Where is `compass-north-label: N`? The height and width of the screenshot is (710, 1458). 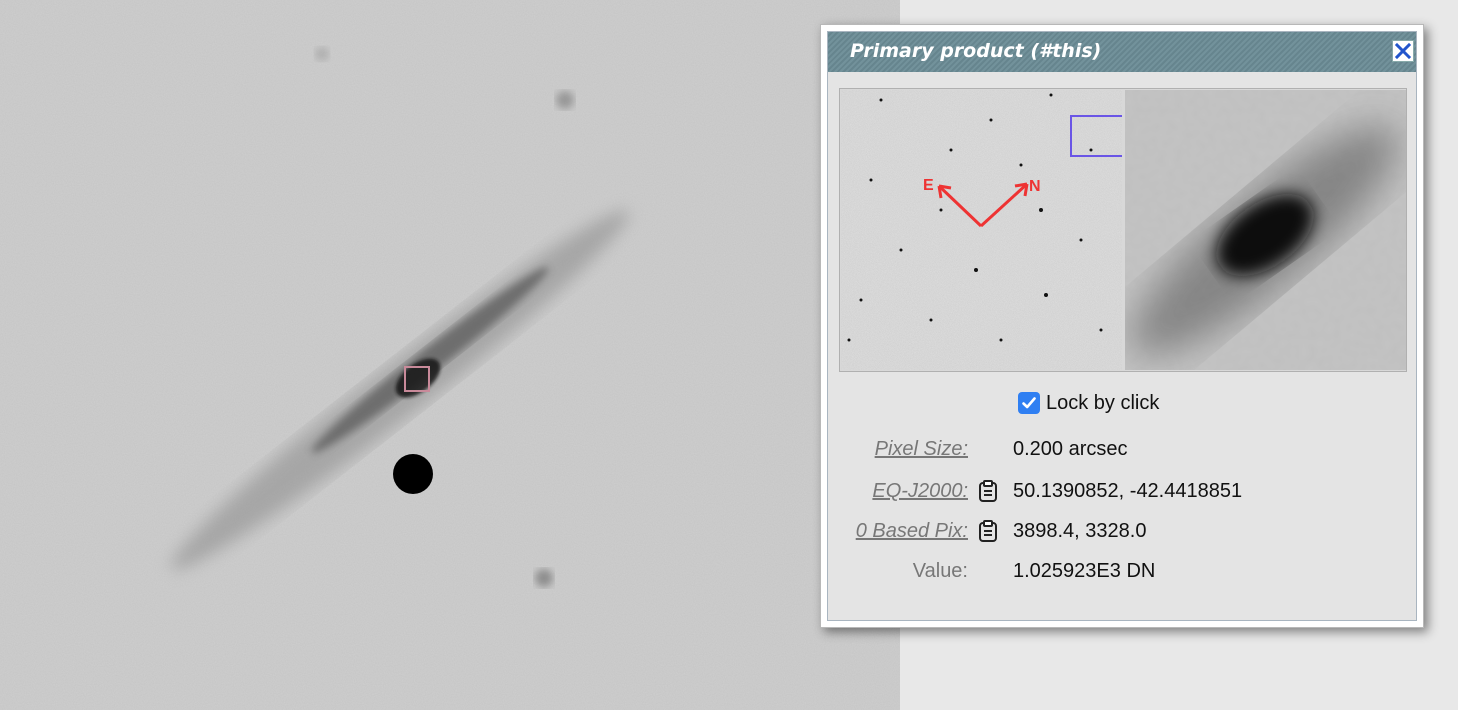 compass-north-label: N is located at coordinates (1035, 186).